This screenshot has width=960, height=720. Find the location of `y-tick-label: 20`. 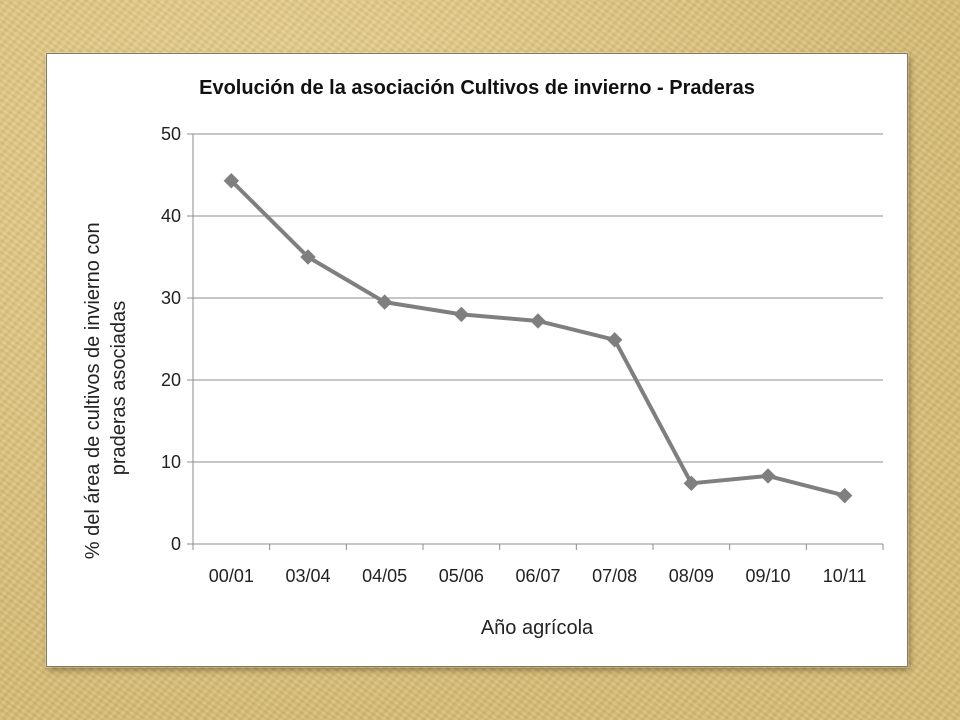

y-tick-label: 20 is located at coordinates (171, 380).